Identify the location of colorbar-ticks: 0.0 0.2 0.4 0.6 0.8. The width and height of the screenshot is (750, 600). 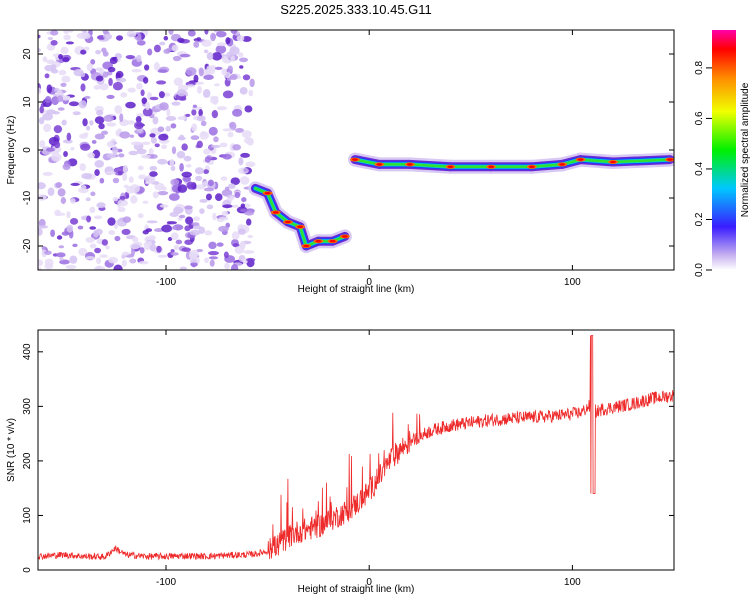
(703, 169).